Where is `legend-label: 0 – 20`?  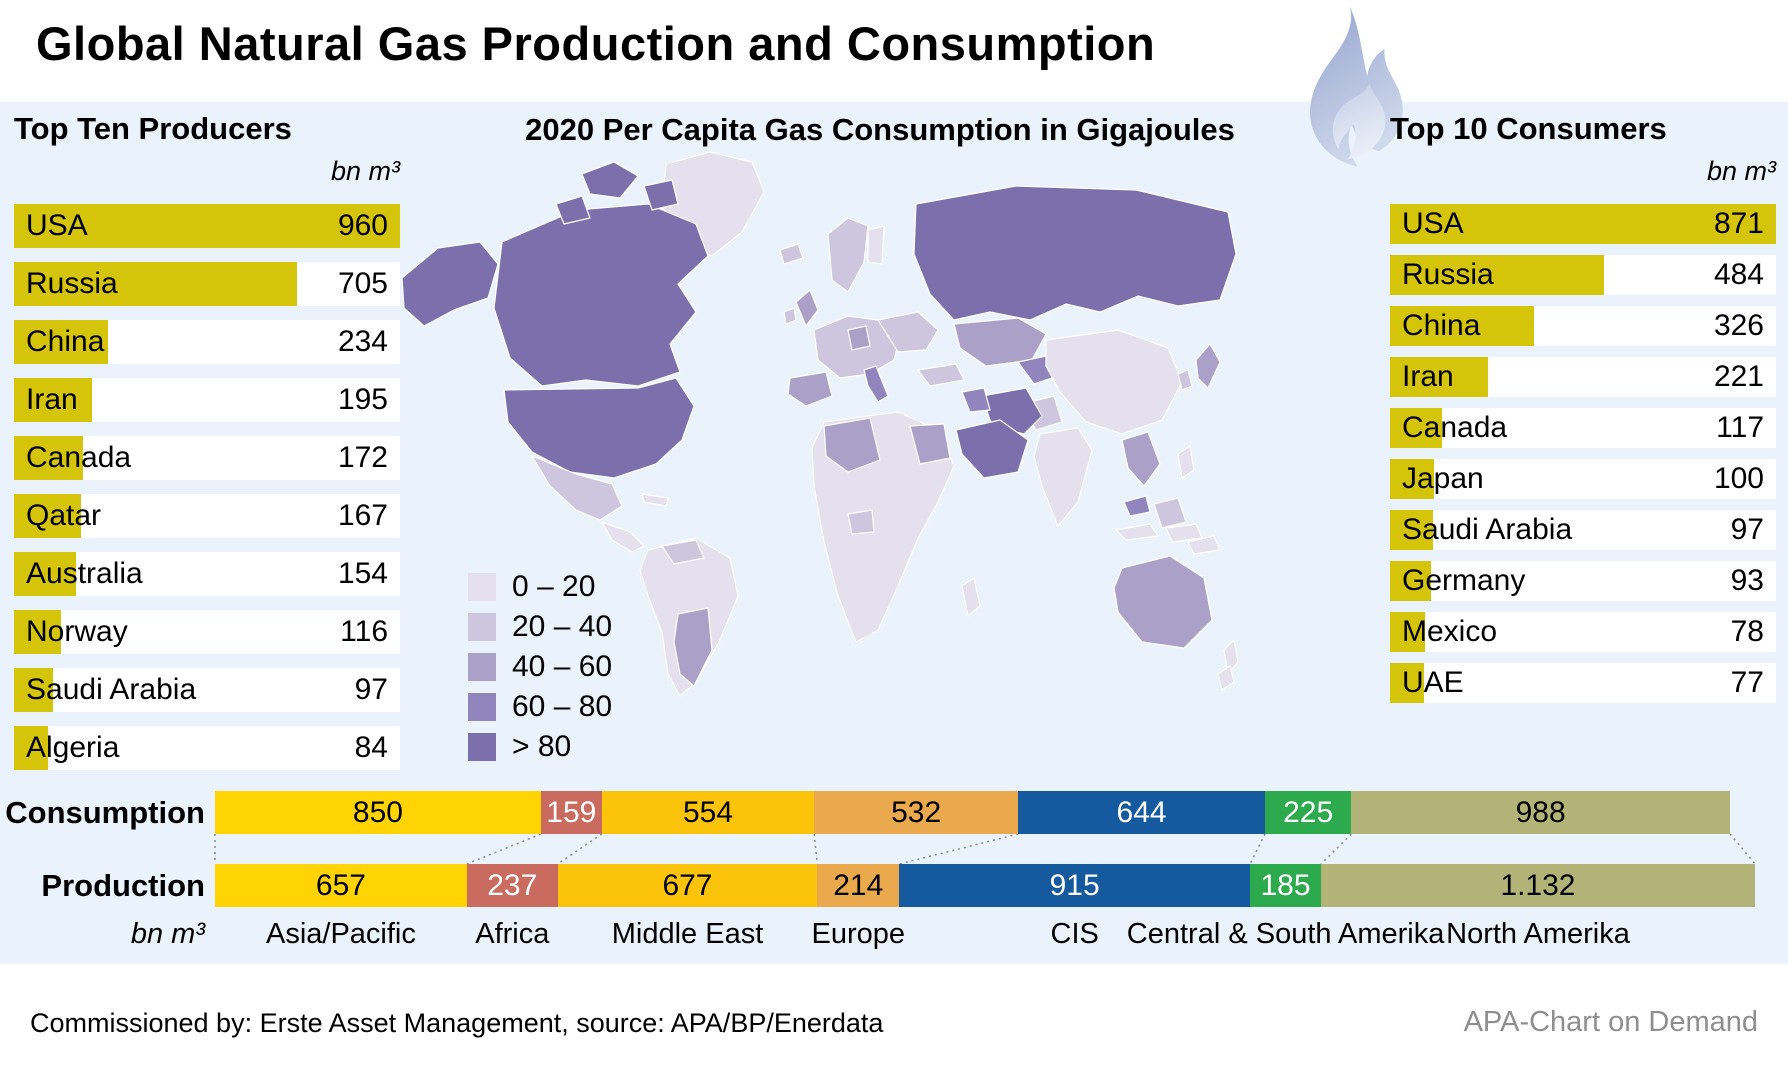 legend-label: 0 – 20 is located at coordinates (554, 586).